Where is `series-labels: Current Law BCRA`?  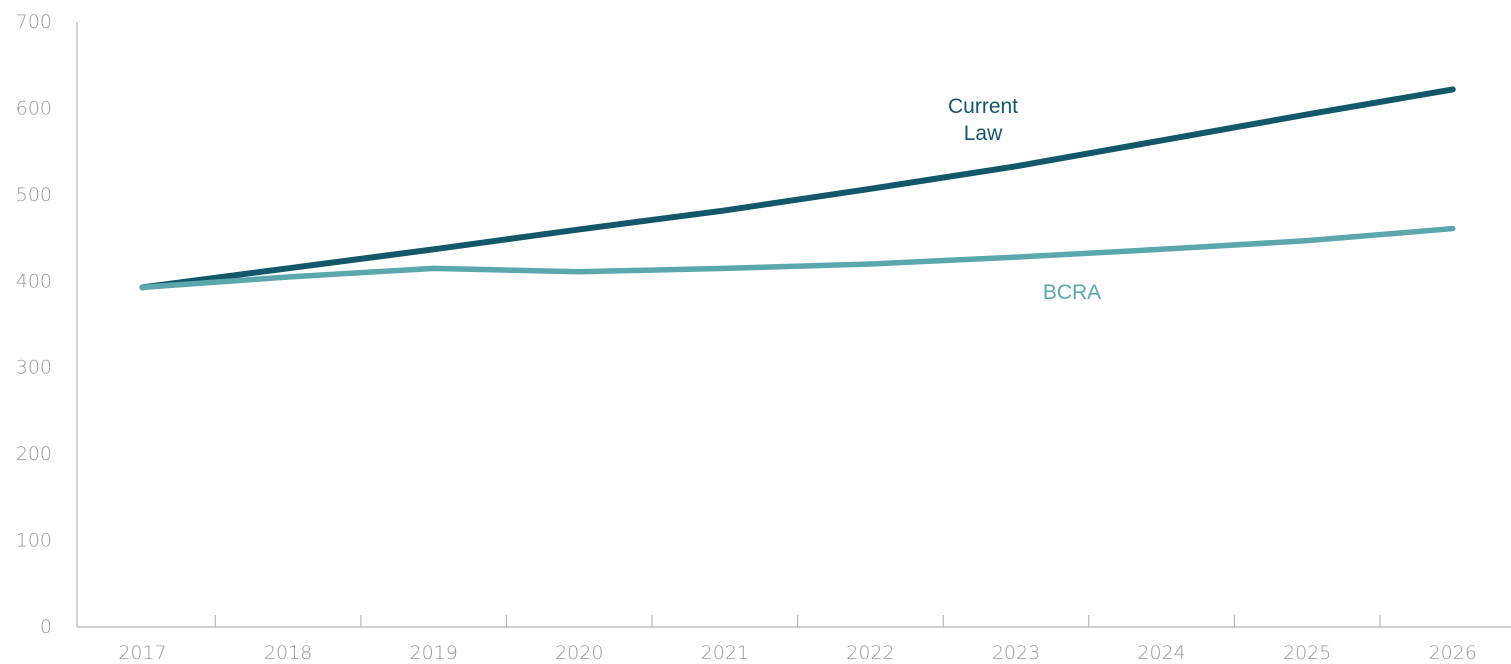 series-labels: Current Law BCRA is located at coordinates (1024, 199).